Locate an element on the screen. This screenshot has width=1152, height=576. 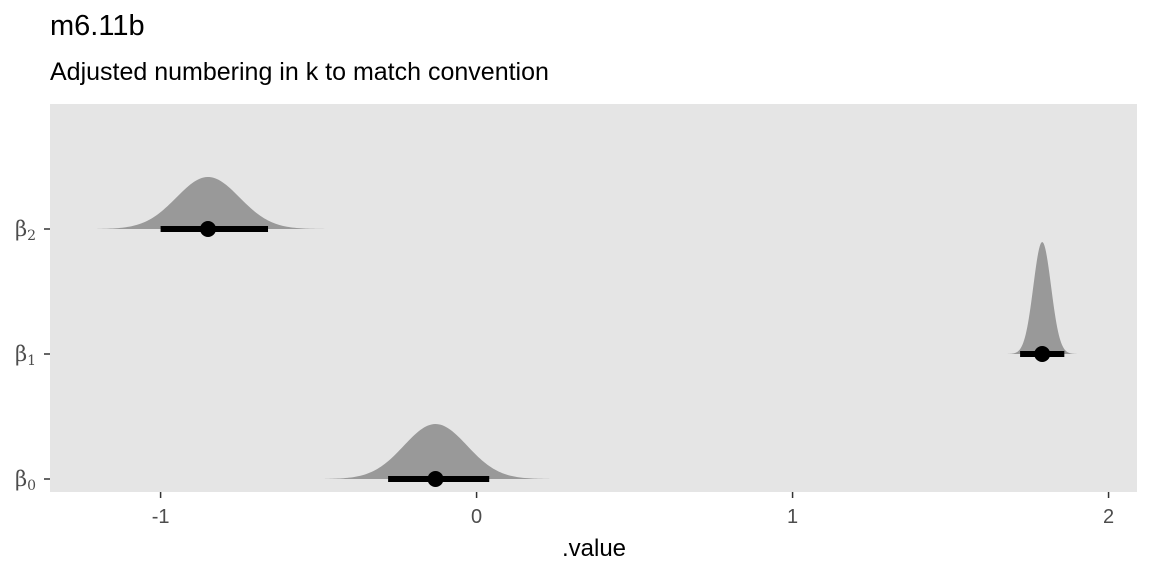
y-tick-label-2: β2 is located at coordinates (25, 230).